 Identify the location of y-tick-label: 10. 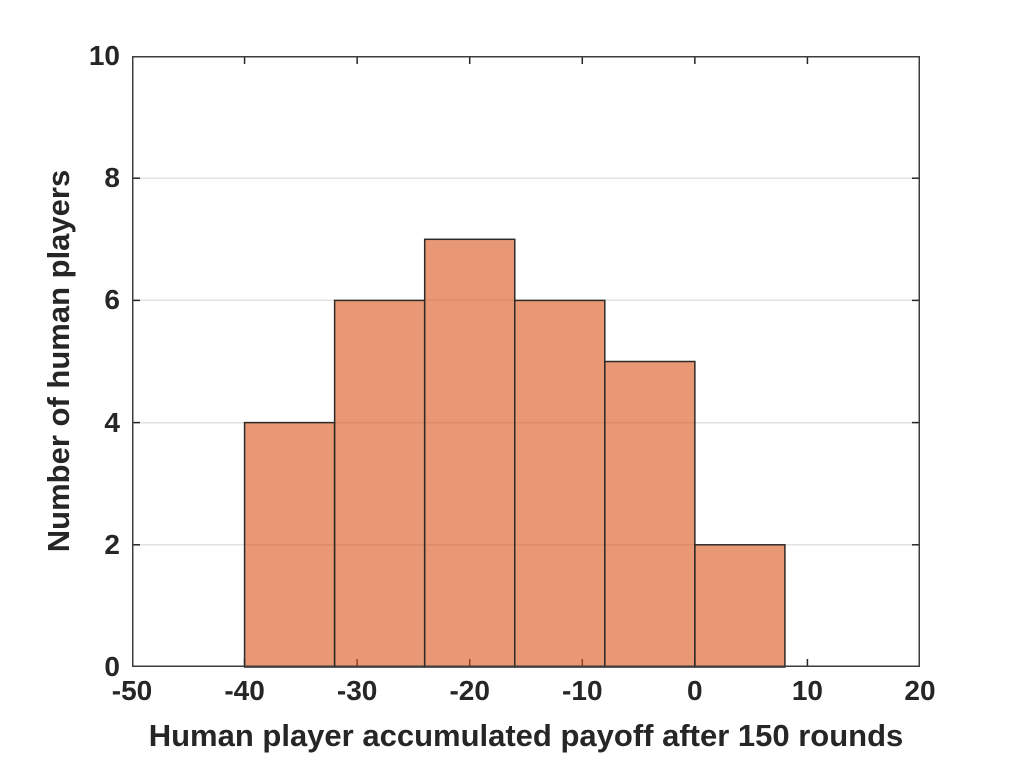
(104, 55).